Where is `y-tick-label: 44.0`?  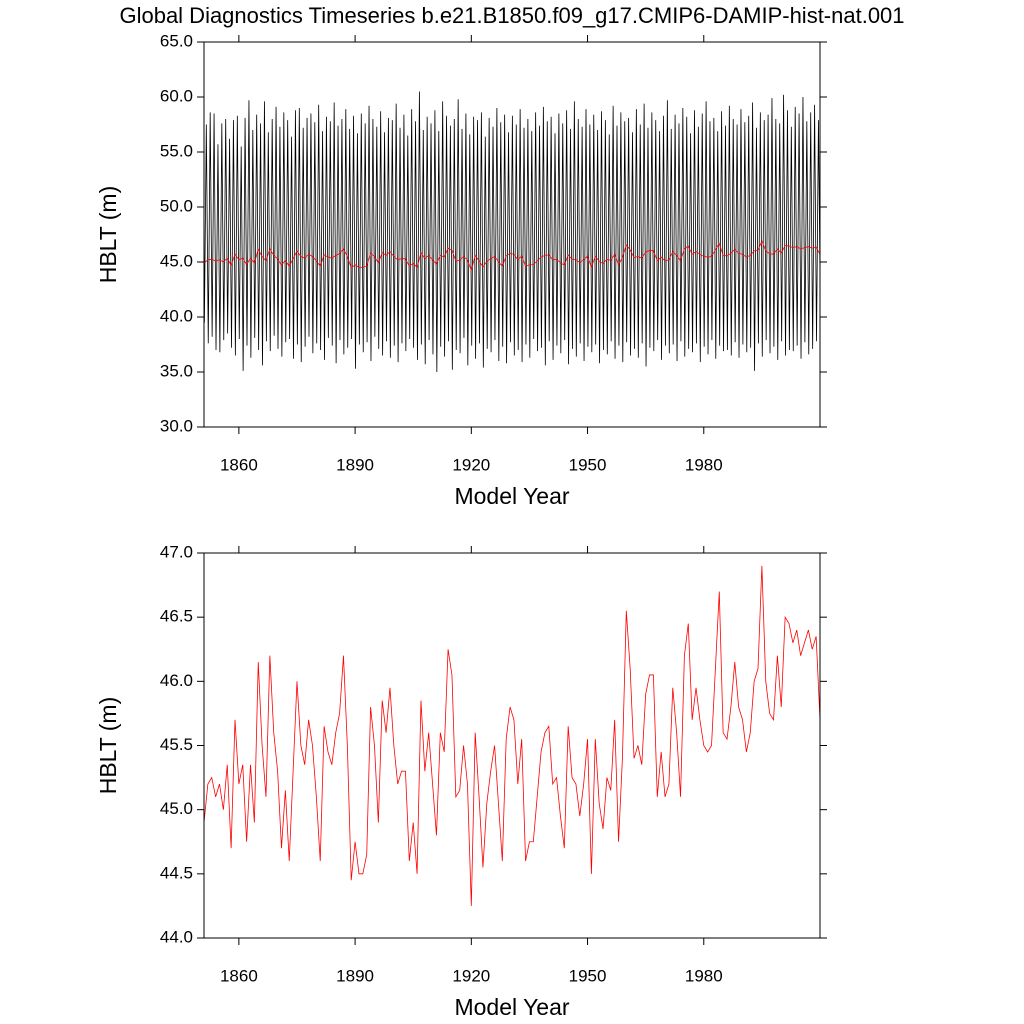 y-tick-label: 44.0 is located at coordinates (176, 936).